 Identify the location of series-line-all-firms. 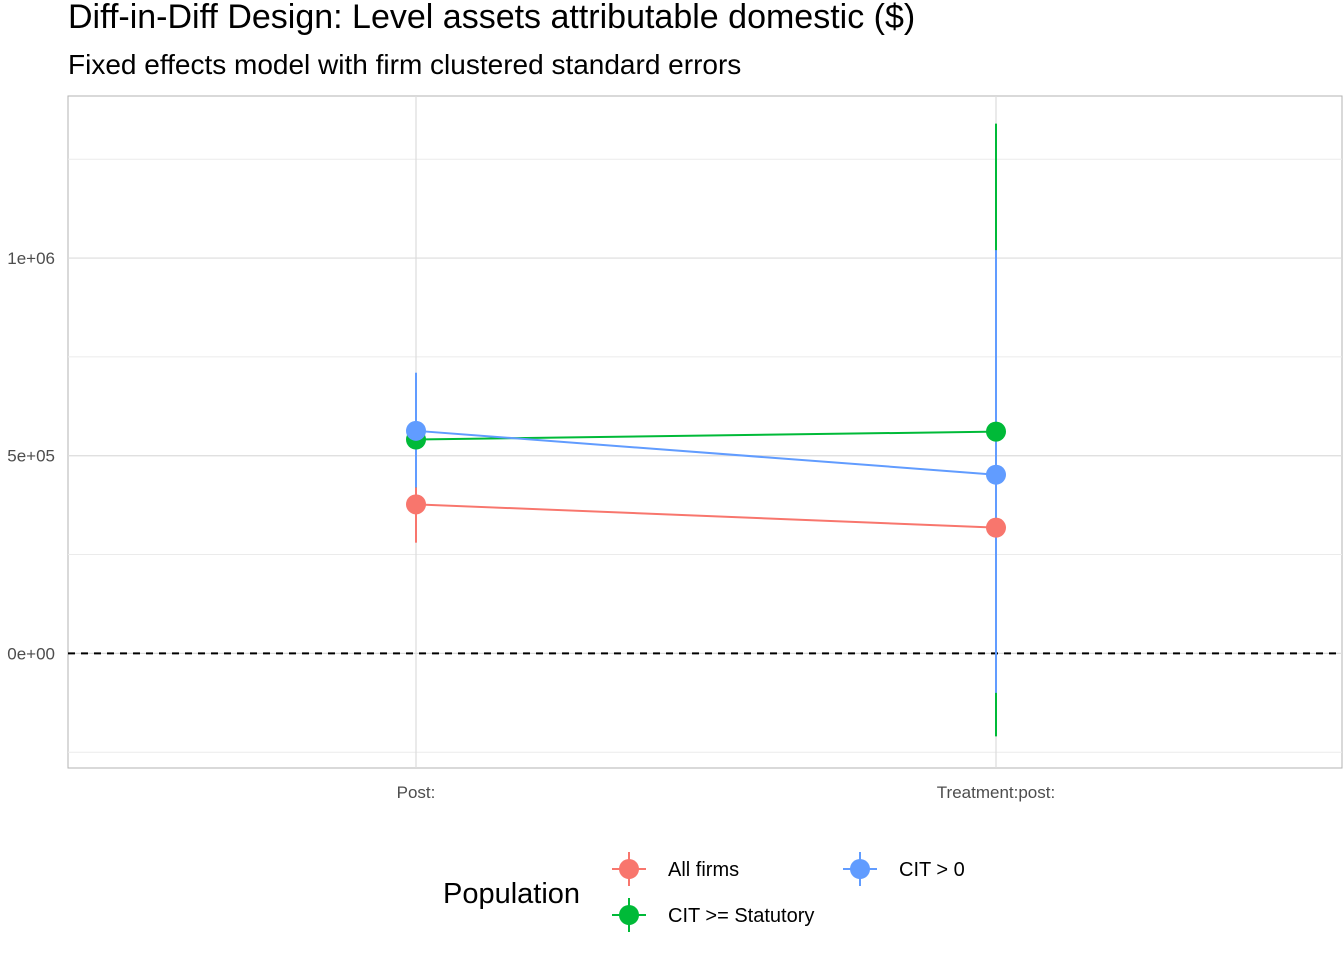
(706, 516).